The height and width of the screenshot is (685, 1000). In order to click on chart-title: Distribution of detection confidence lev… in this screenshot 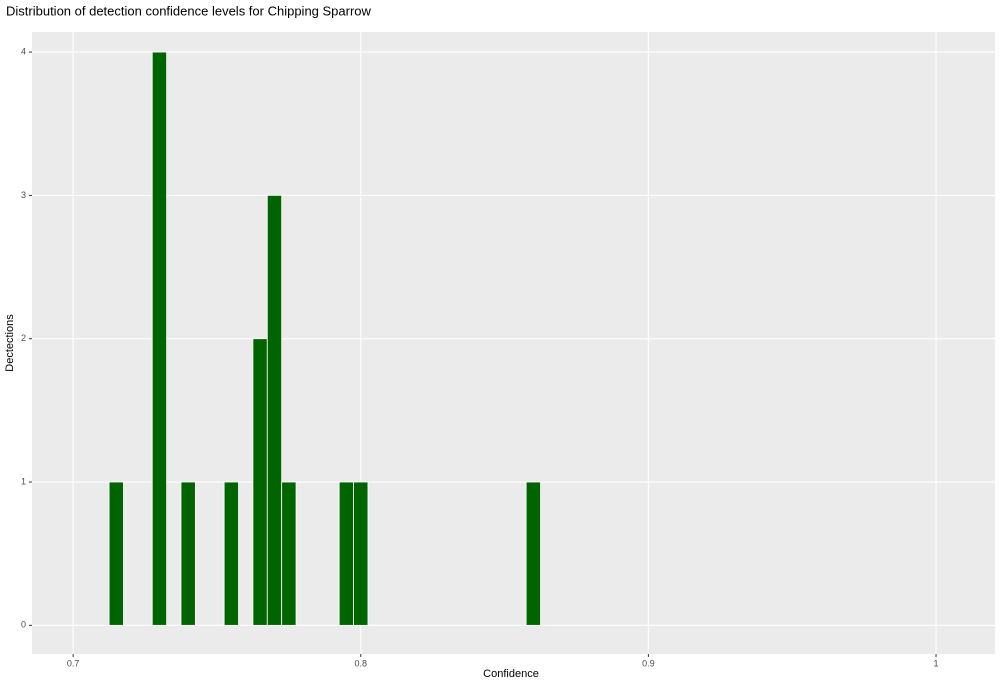, I will do `click(189, 10)`.